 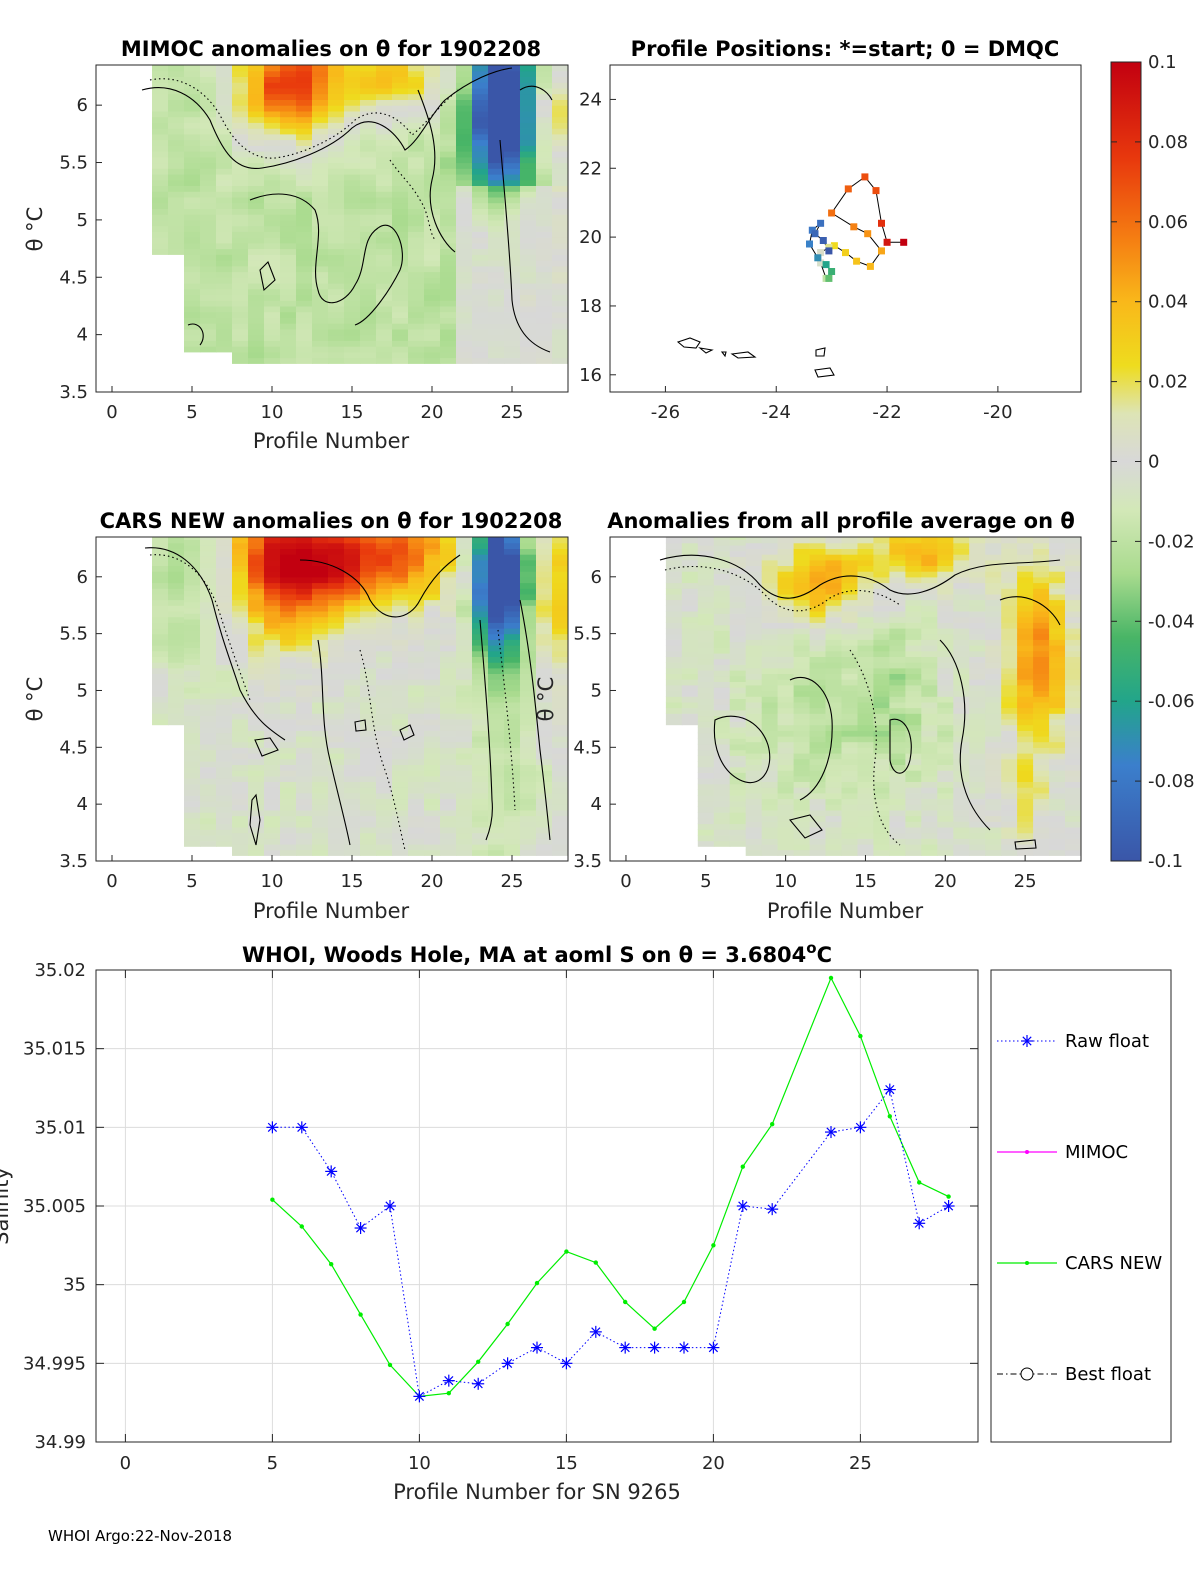 What do you see at coordinates (845, 49) in the screenshot?
I see `positions-title: Profile Positions: *=start; 0 = DMQC` at bounding box center [845, 49].